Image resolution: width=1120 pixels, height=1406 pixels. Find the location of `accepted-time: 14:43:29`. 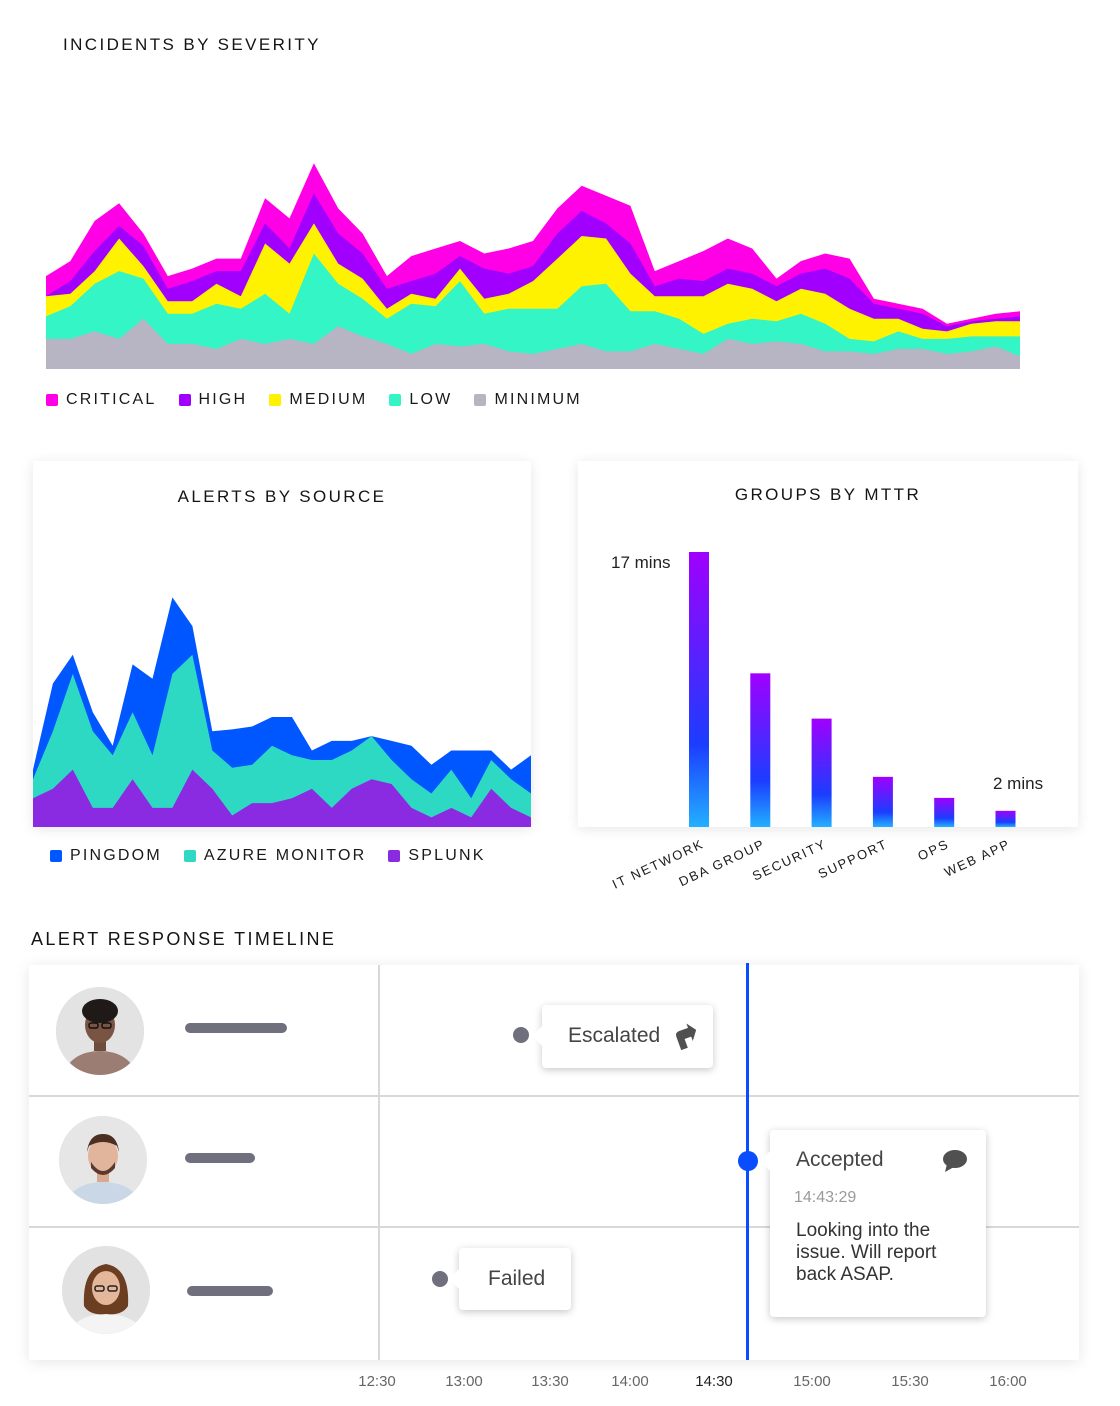

accepted-time: 14:43:29 is located at coordinates (825, 1197).